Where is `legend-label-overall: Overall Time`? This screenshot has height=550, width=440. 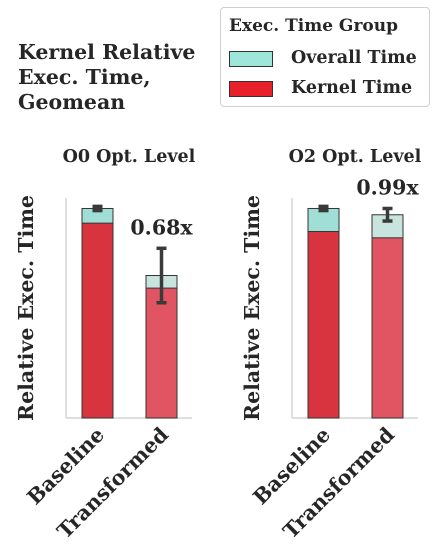
legend-label-overall: Overall Time is located at coordinates (354, 58).